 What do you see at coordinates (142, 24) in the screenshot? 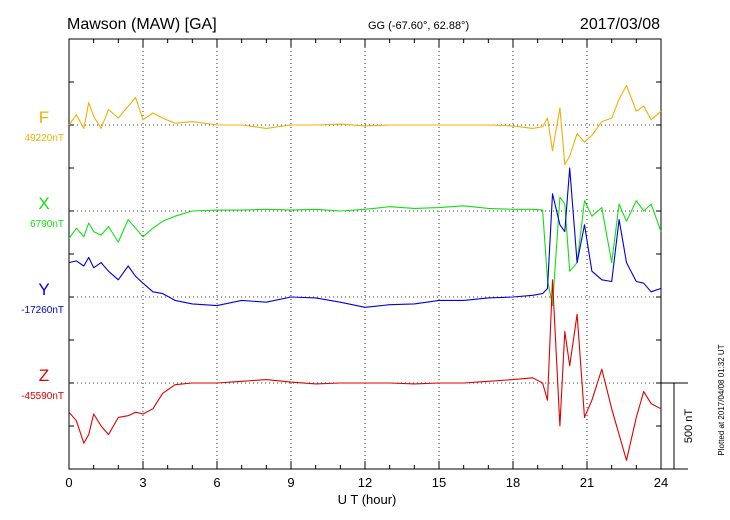
I see `chart-title-station: Mawson (MAW) [GA]` at bounding box center [142, 24].